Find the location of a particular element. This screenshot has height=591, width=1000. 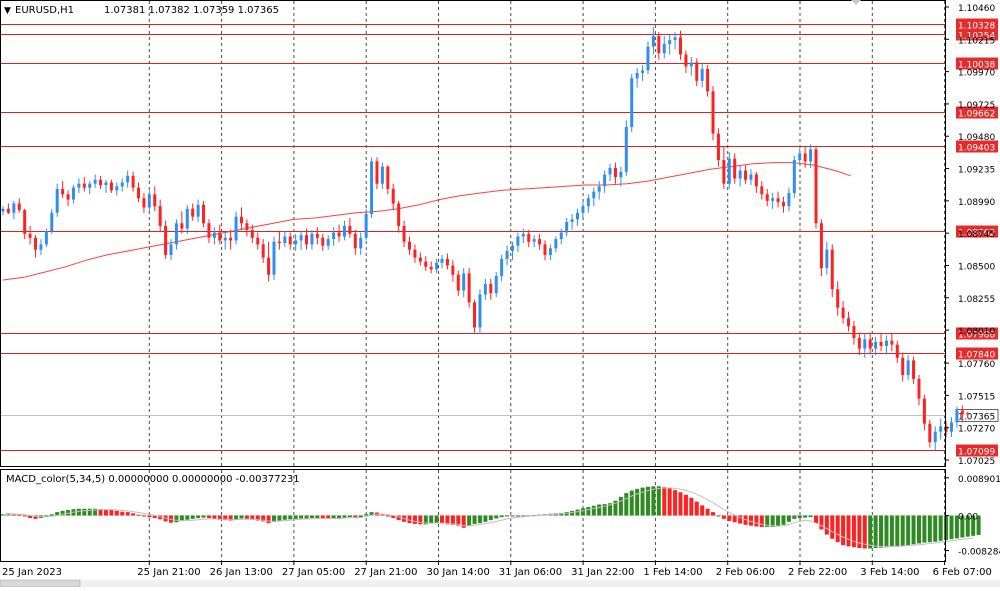

scrollbar-track is located at coordinates (500, 583).